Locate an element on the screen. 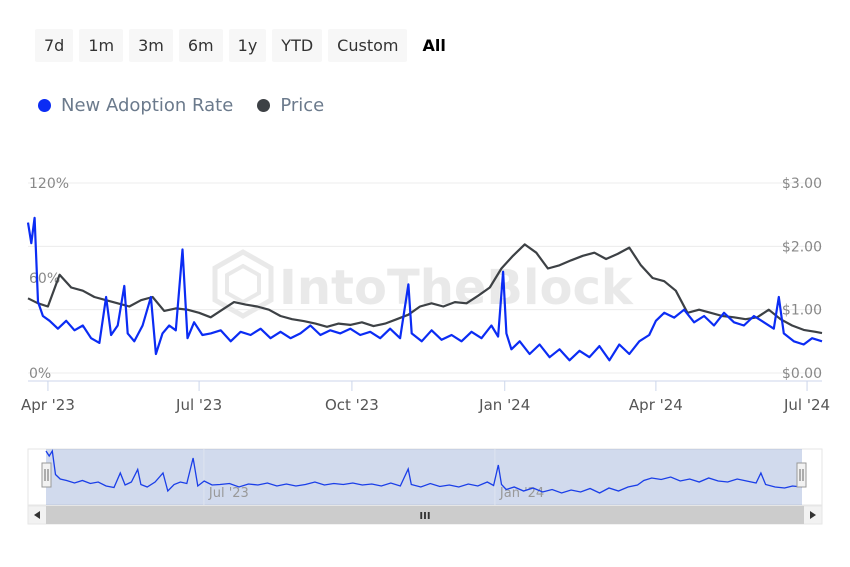 The width and height of the screenshot is (850, 567). legend-label: Price is located at coordinates (302, 105).